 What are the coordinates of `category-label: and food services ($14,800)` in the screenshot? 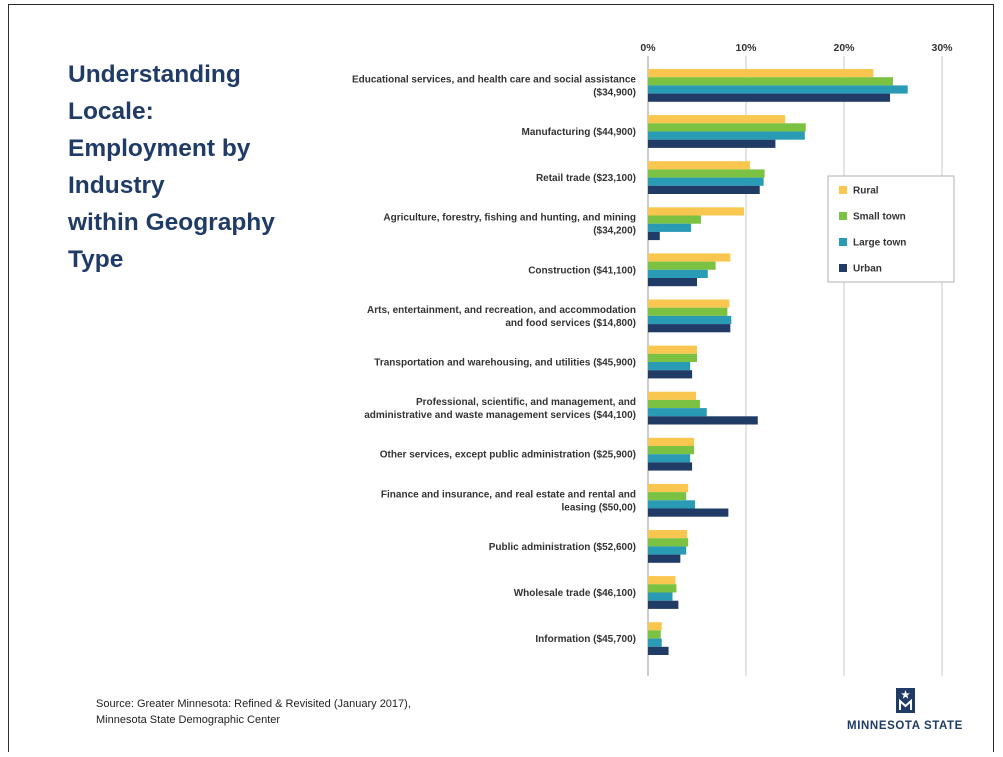 It's located at (570, 323).